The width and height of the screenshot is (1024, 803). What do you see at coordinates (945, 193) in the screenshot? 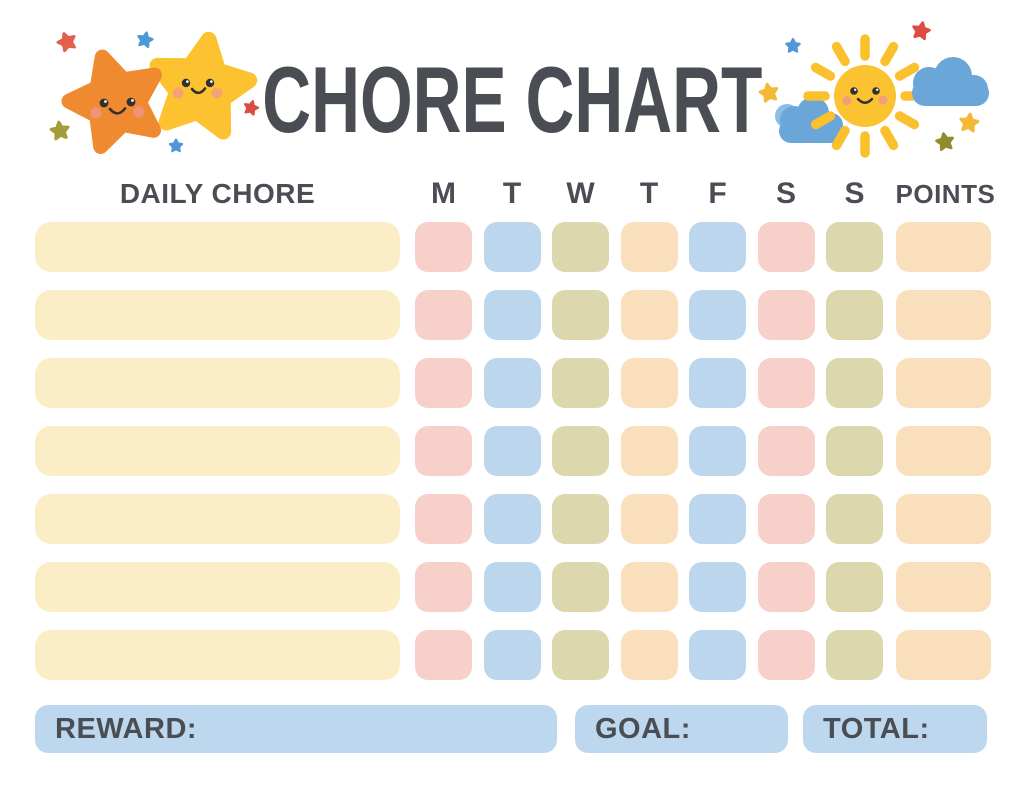
I see `points-header: POINTS` at bounding box center [945, 193].